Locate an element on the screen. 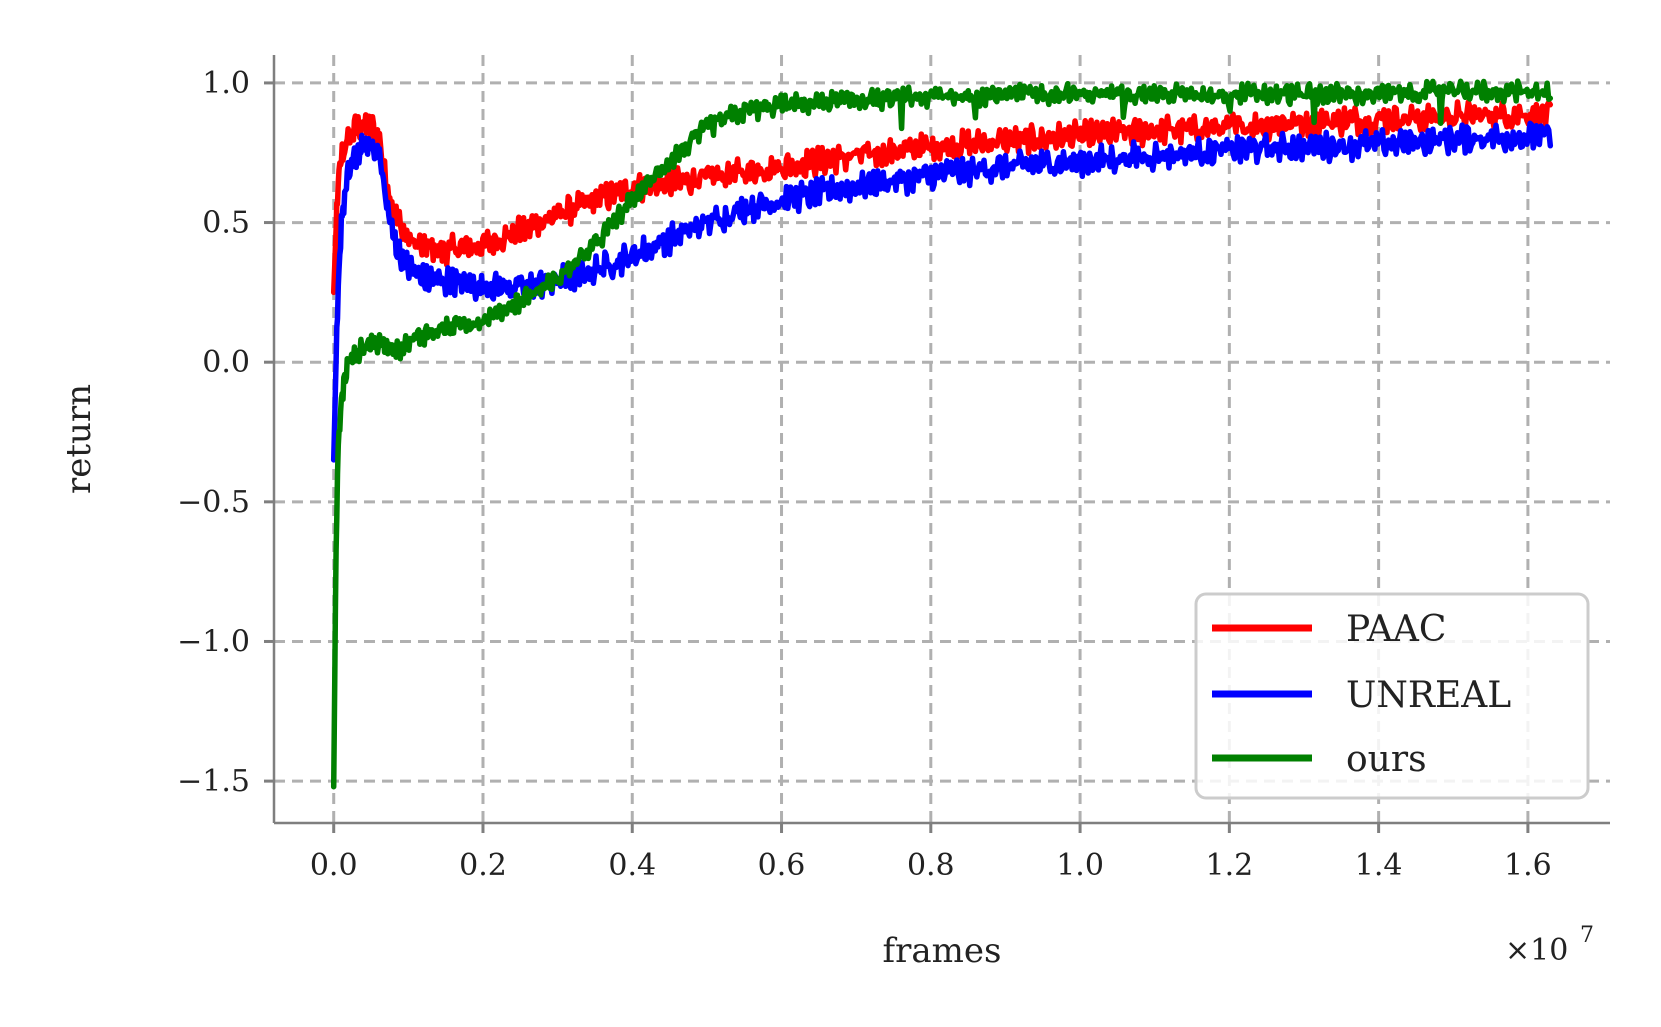 The image size is (1661, 1027). y-axis-label: return is located at coordinates (79, 439).